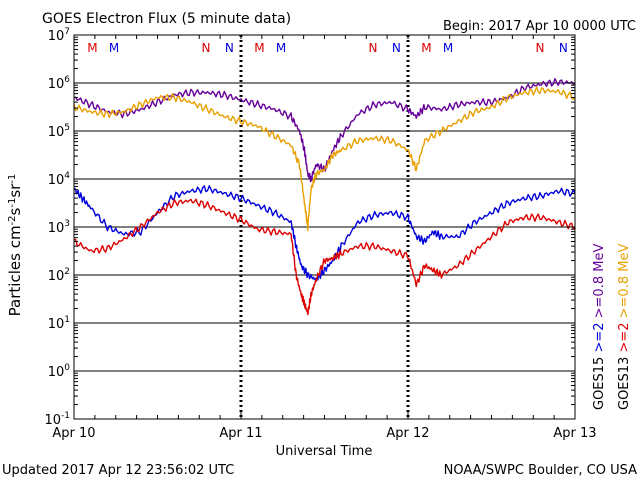 This screenshot has width=640, height=480. I want to click on x-tick-label: Apr 11, so click(240, 433).